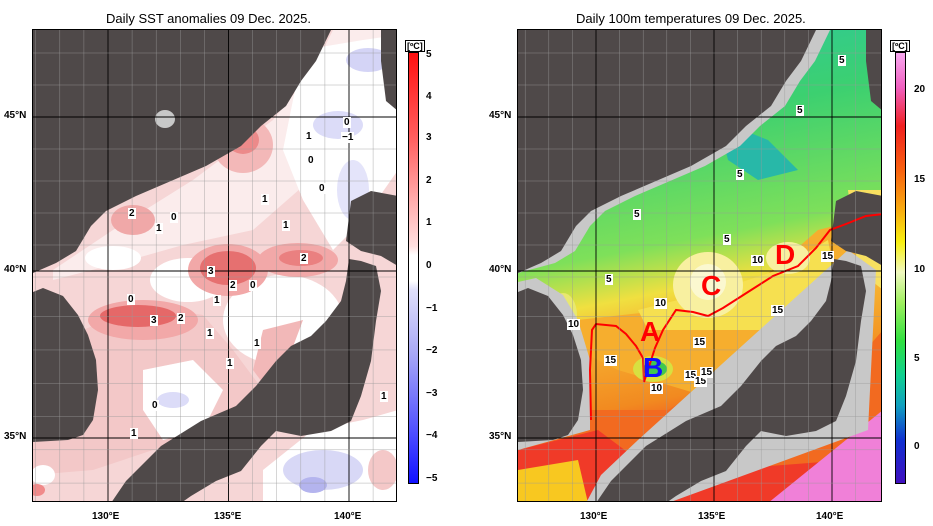  I want to click on front-line, so click(734, 317).